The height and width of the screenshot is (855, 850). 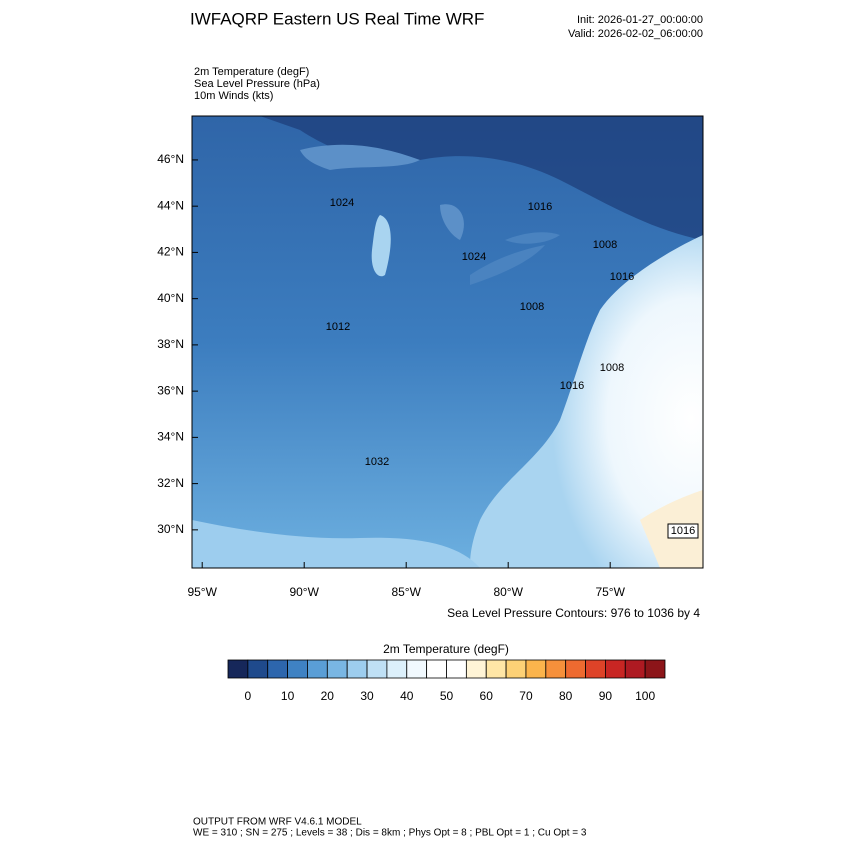 What do you see at coordinates (233, 96) in the screenshot?
I see `field-name: 10m Winds (kts)` at bounding box center [233, 96].